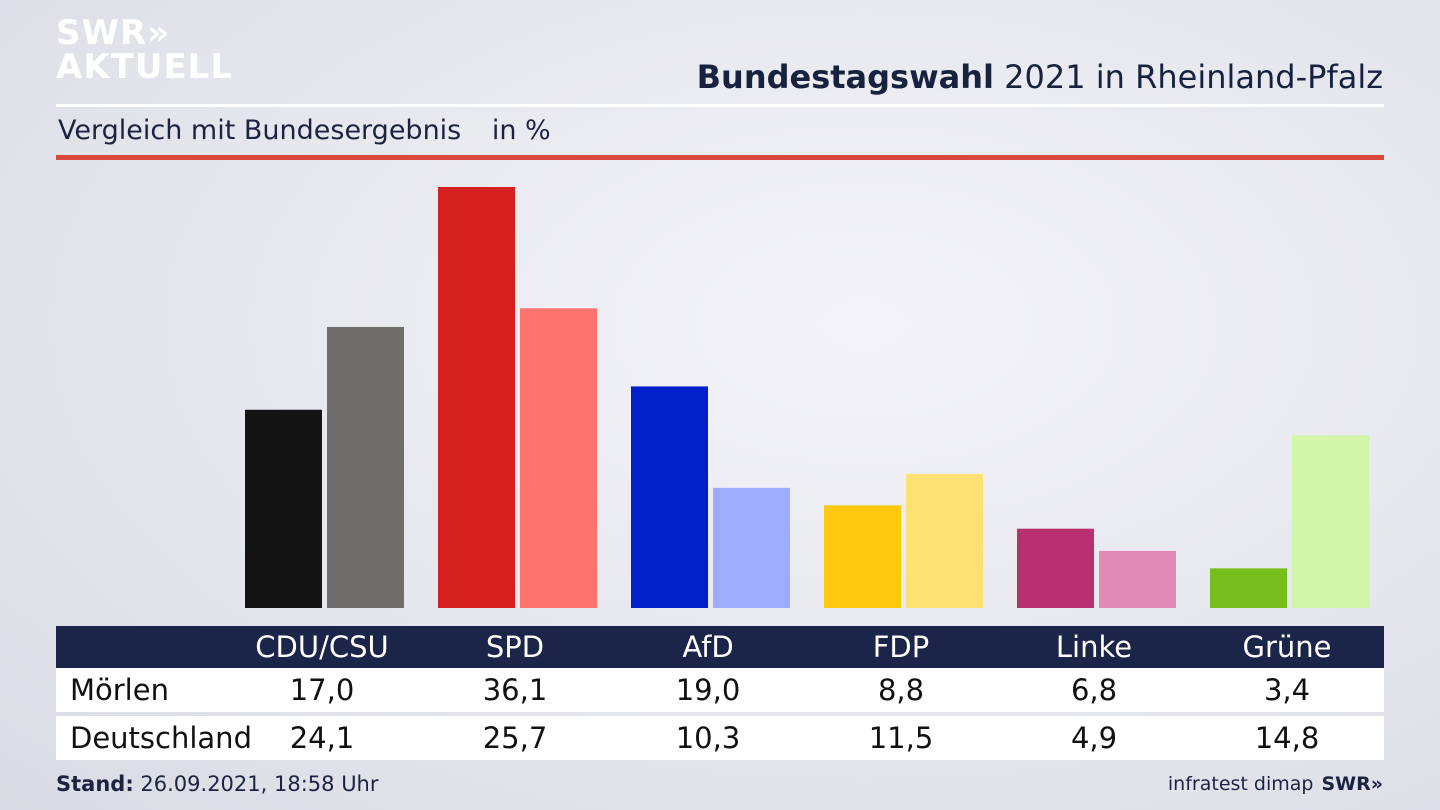 The image size is (1440, 810). Describe the element at coordinates (476, 397) in the screenshot. I see `bar-spd-mörlen` at that location.